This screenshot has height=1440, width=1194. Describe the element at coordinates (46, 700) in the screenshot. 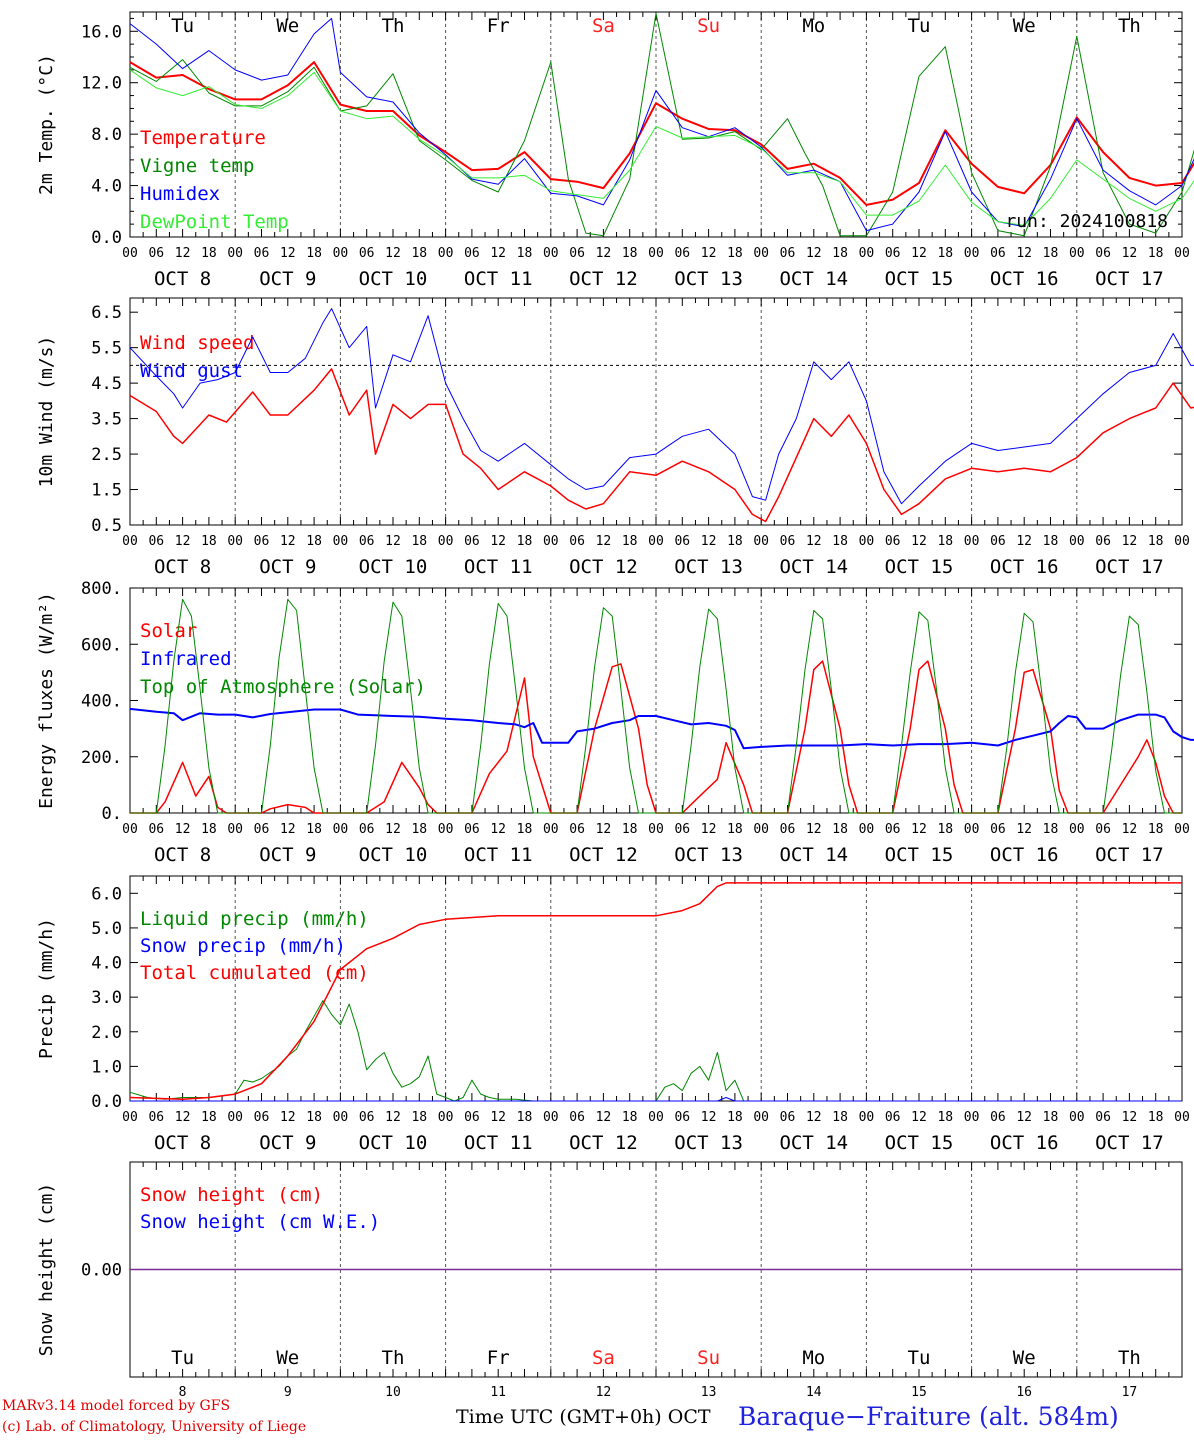

I see `y-axis-title: Energy fluxes (W/m²)` at that location.